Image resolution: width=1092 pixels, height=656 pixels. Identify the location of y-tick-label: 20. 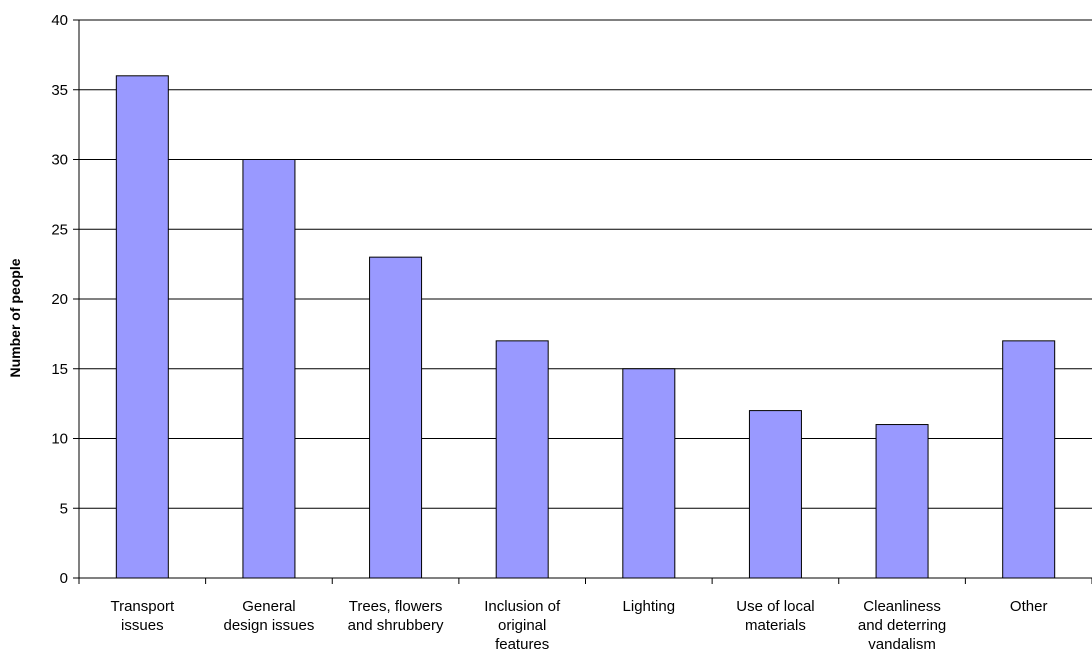
(59, 299).